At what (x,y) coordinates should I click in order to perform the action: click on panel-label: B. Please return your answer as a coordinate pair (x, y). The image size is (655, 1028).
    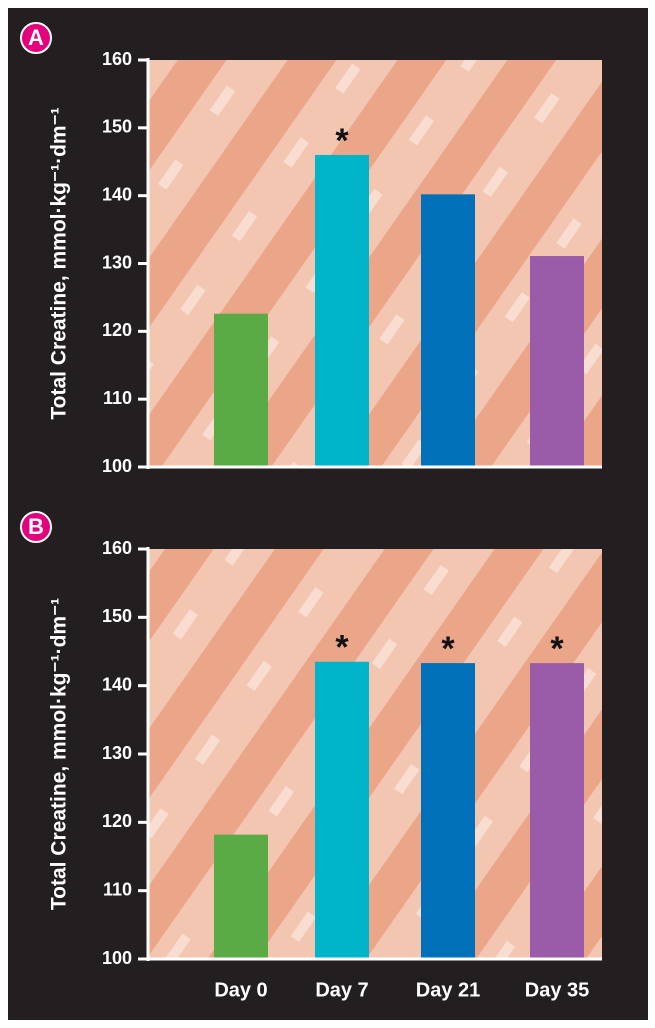
    Looking at the image, I should click on (36, 526).